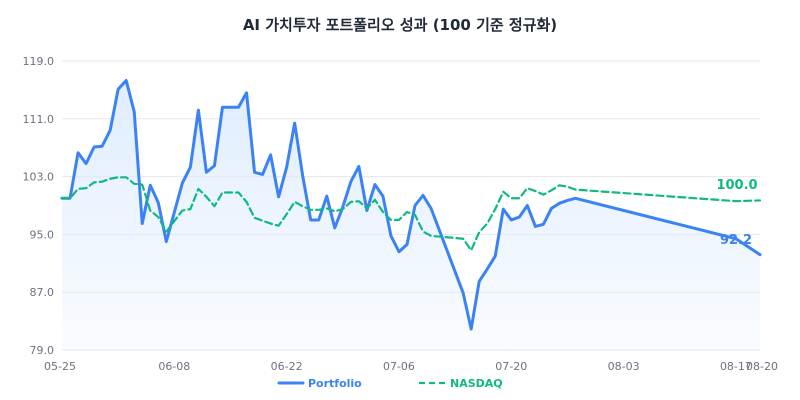 Image resolution: width=800 pixels, height=400 pixels. What do you see at coordinates (335, 383) in the screenshot?
I see `legend-portfolio-label: Portfolio` at bounding box center [335, 383].